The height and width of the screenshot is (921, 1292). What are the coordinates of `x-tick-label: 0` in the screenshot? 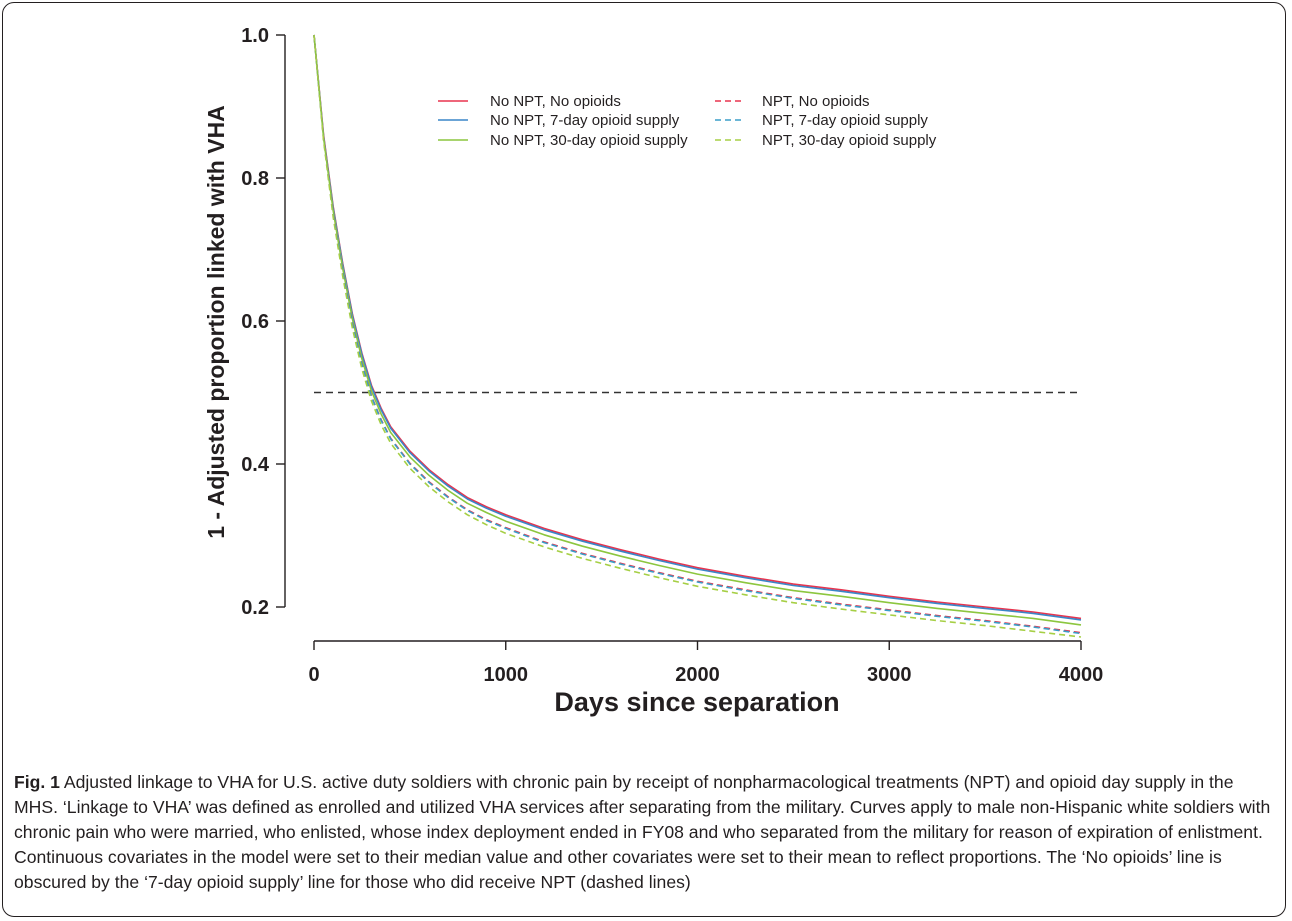 It's located at (313, 675).